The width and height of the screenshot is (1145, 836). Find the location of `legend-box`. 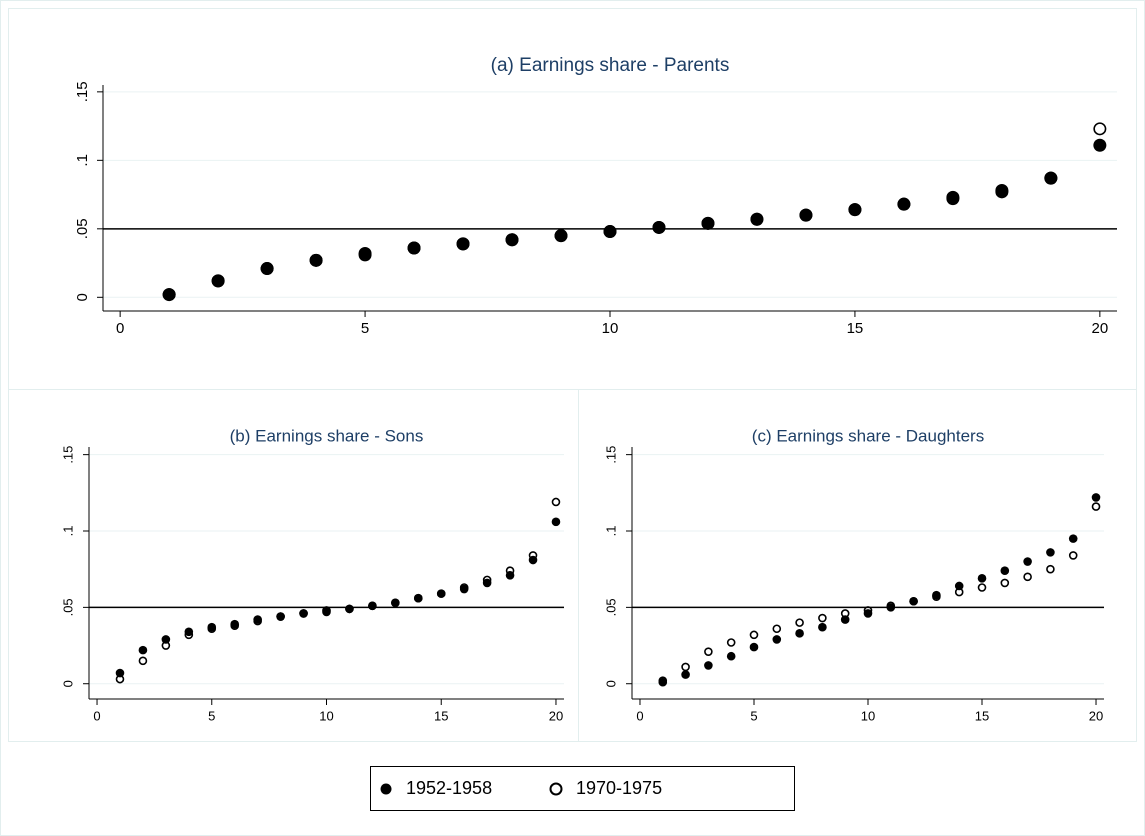

legend-box is located at coordinates (582, 788).